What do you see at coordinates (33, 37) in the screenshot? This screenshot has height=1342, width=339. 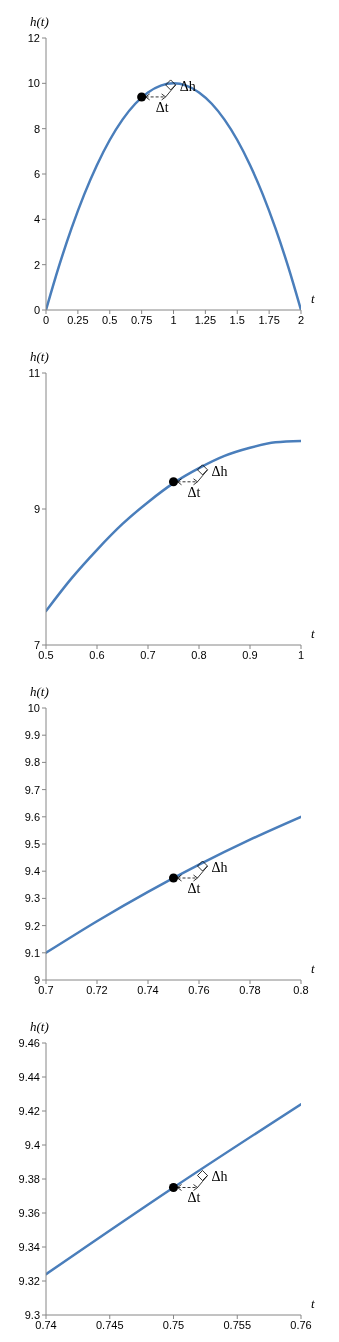 I see `y-tick-label: 12` at bounding box center [33, 37].